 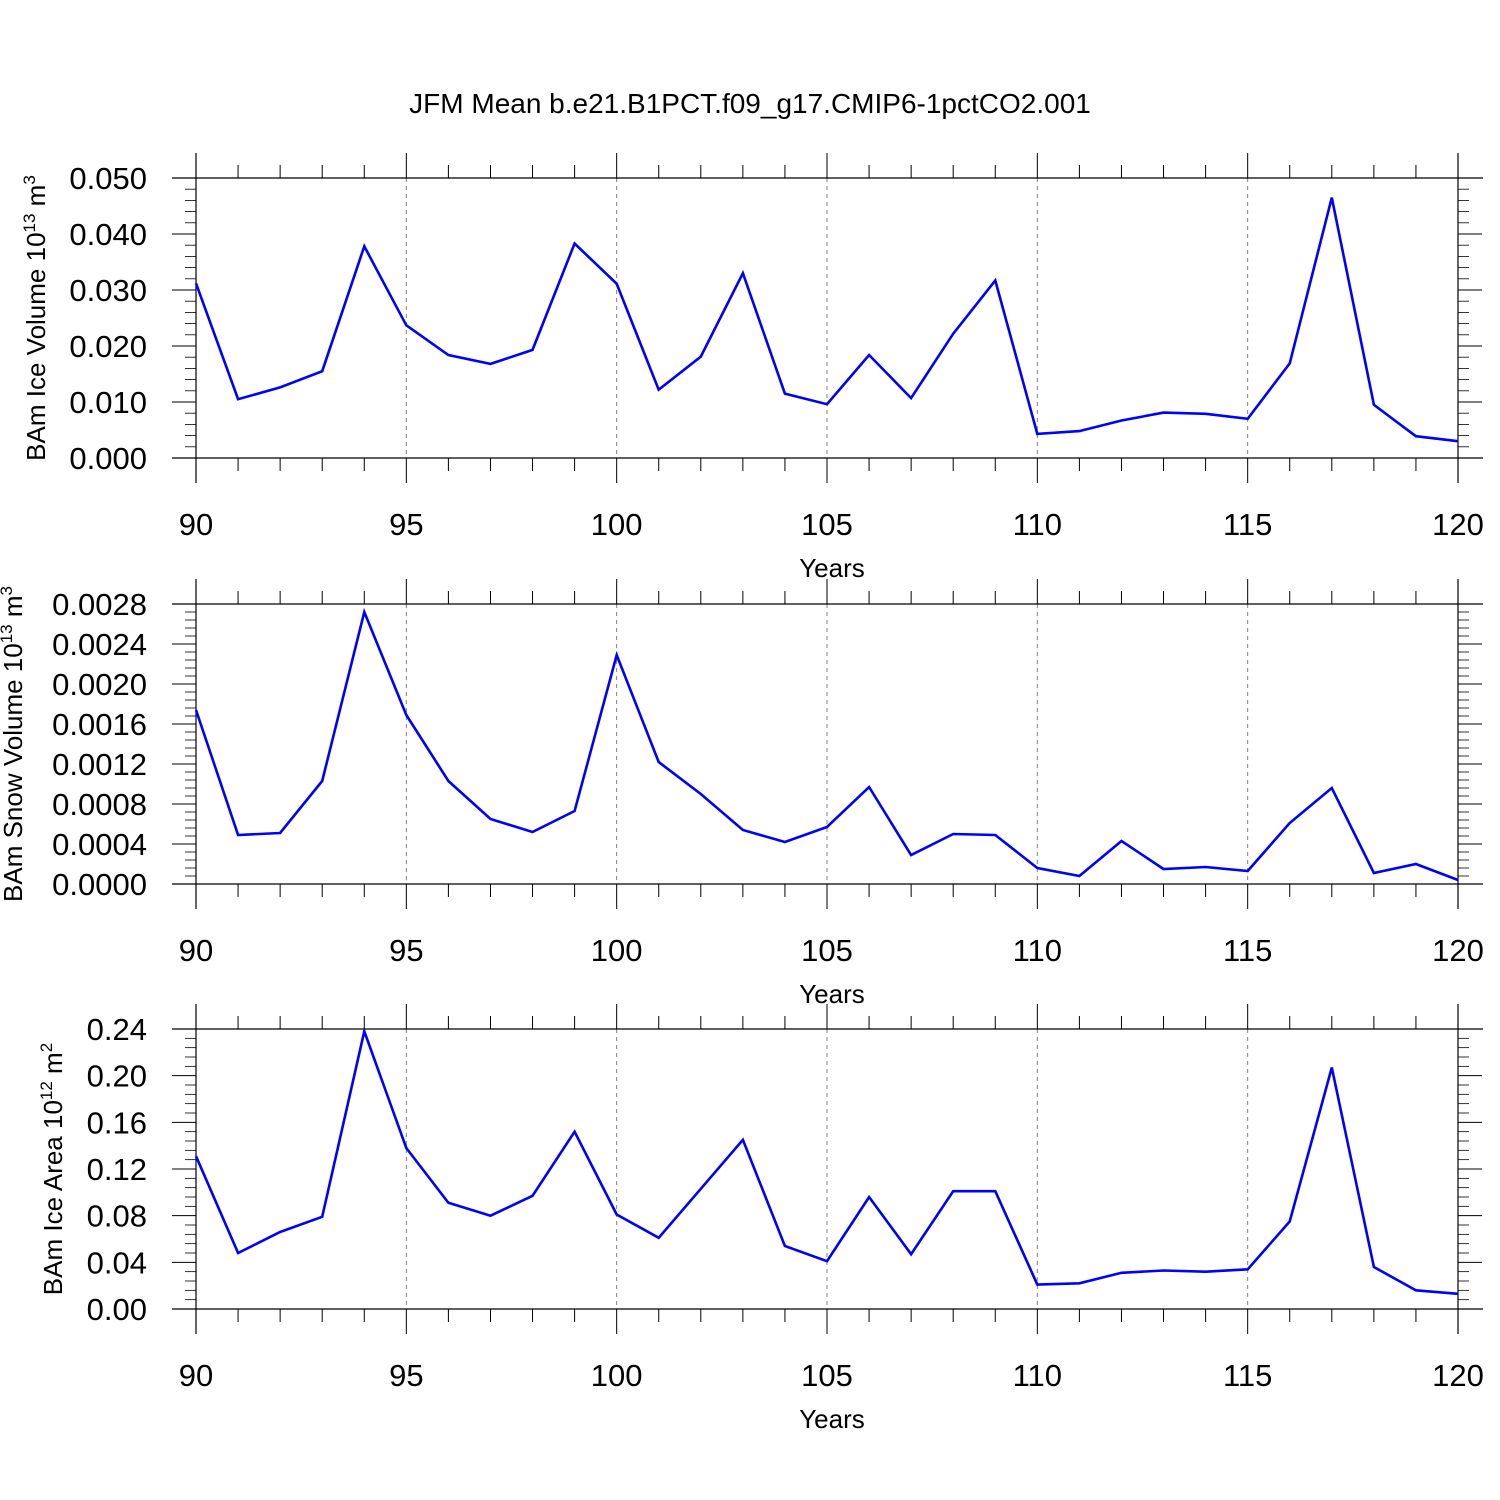 I want to click on x-tick-label: 95, so click(x=406, y=1375).